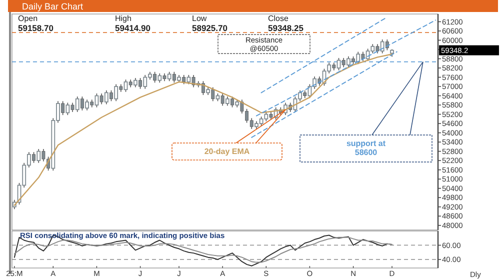 The height and width of the screenshot is (280, 500). I want to click on annotation: High, so click(123, 18).